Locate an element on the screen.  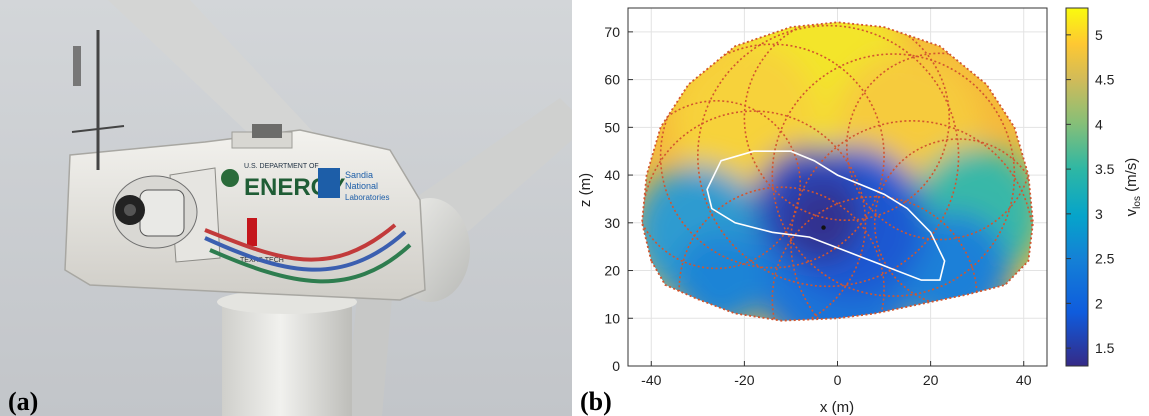
wake-contour is located at coordinates (826, 215).